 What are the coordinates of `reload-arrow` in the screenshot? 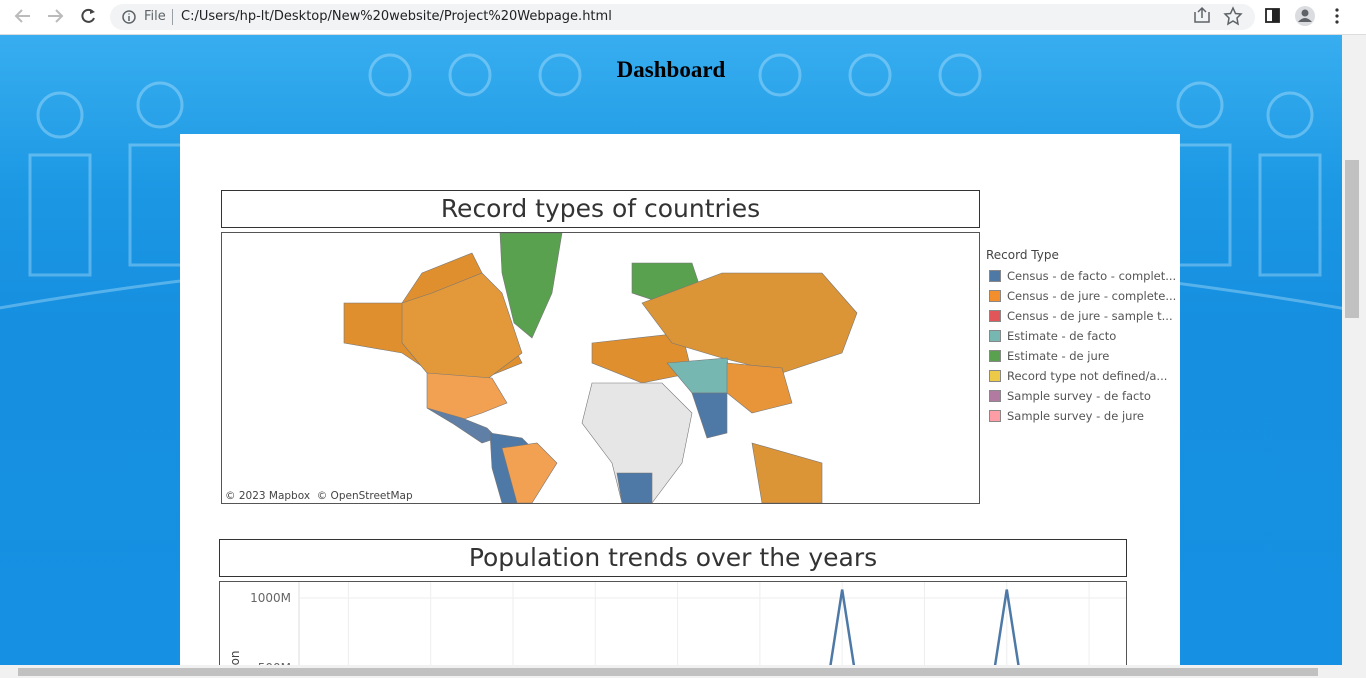 It's located at (92, 11).